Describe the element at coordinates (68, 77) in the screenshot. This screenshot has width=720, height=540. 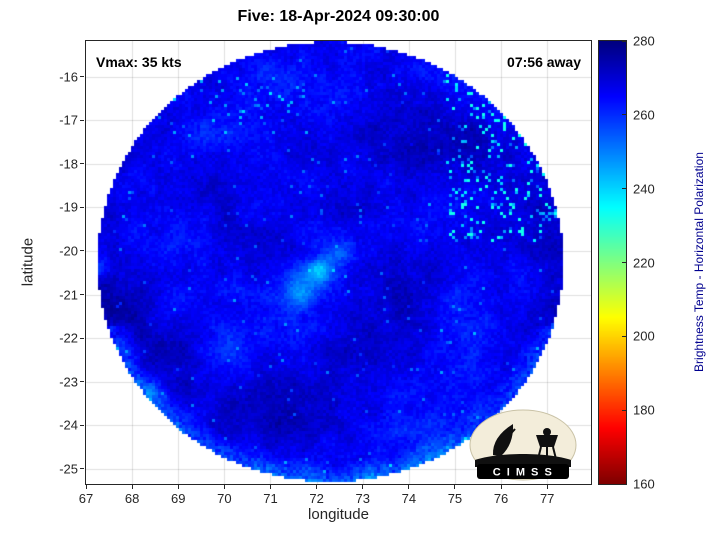
I see `y-tick-label: -16` at that location.